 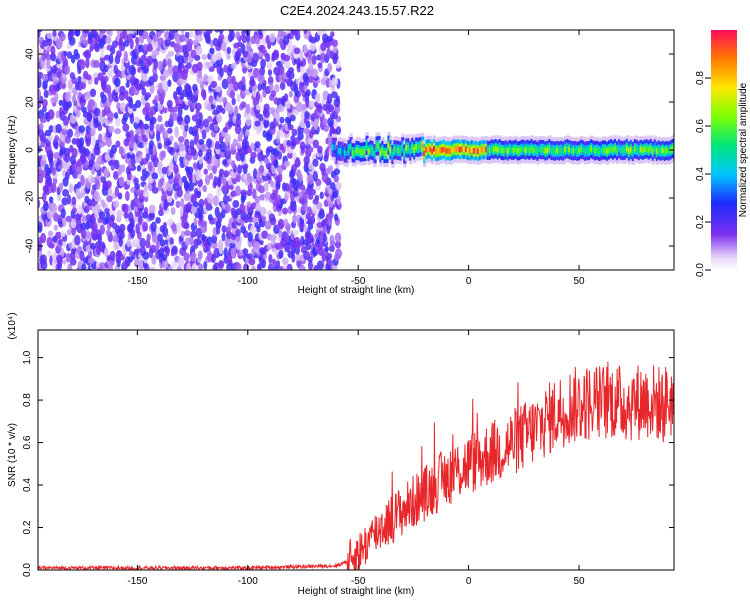 What do you see at coordinates (700, 270) in the screenshot?
I see `colorbar-tick-label: 0.0` at bounding box center [700, 270].